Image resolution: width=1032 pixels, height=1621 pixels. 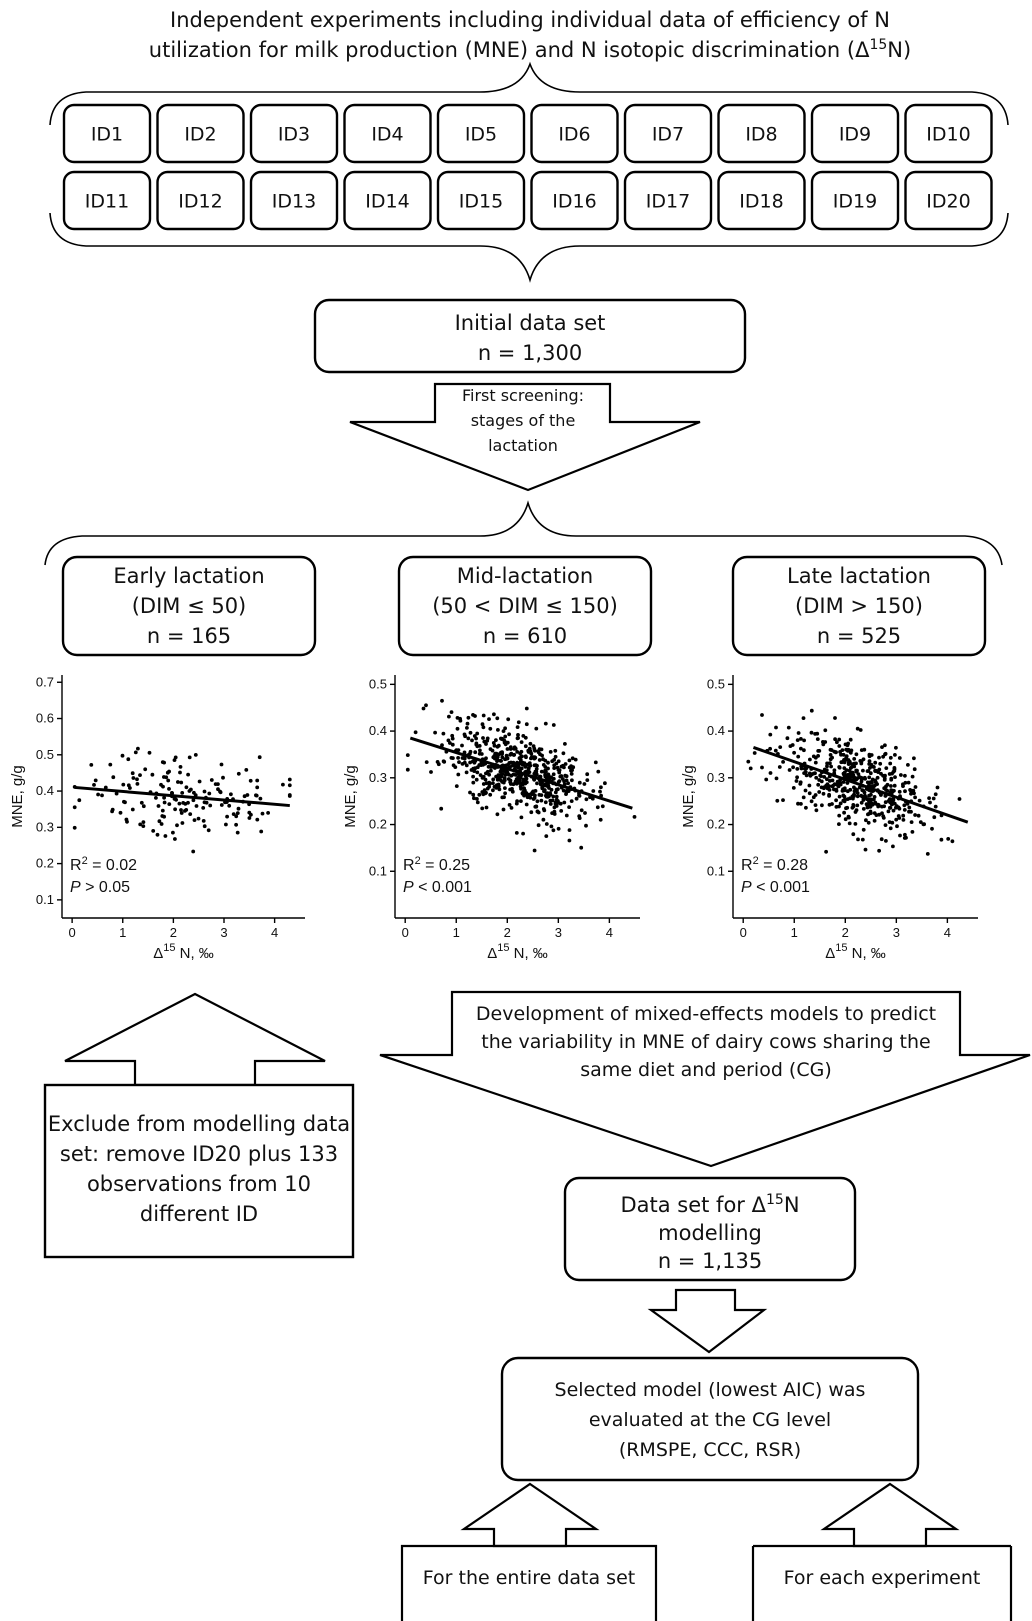 I want to click on experiment-label-10: ID10, so click(x=948, y=135).